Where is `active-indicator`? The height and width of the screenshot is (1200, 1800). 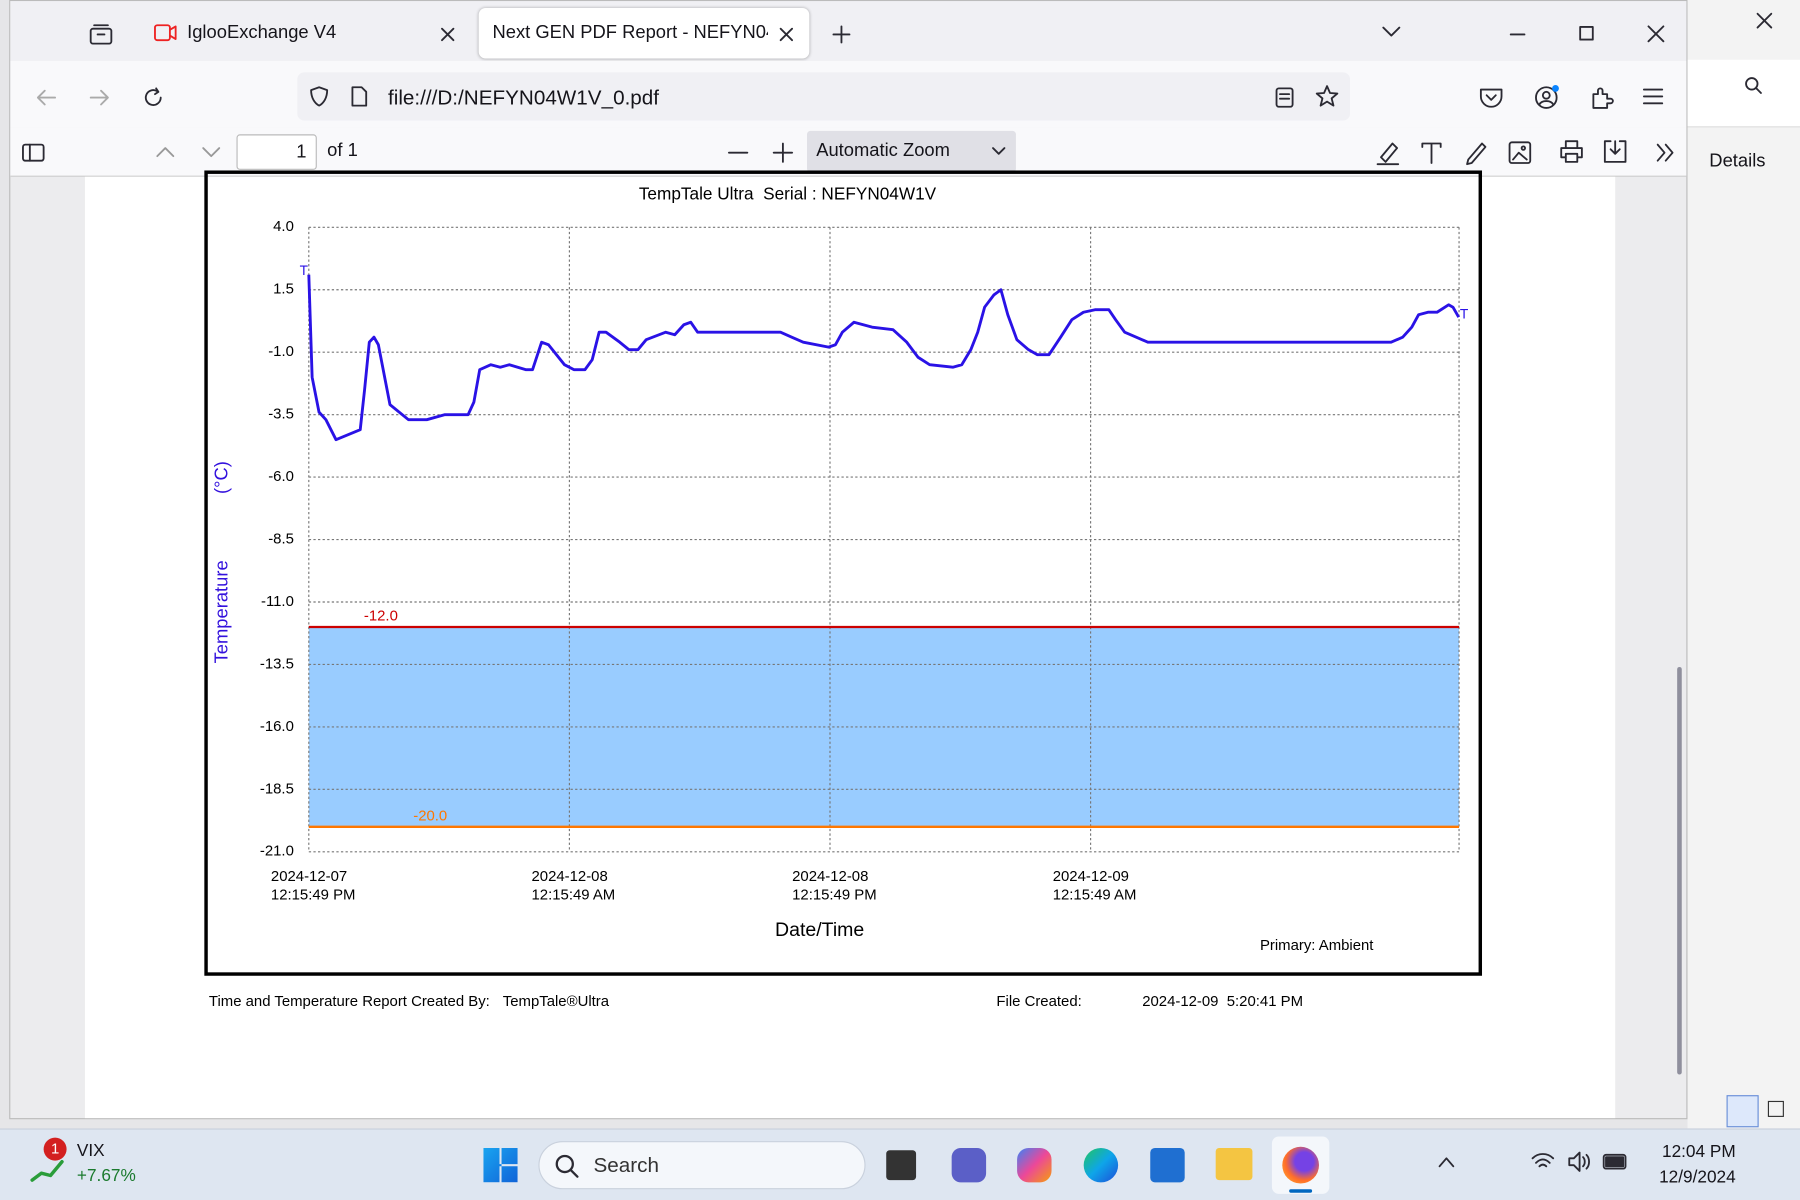 active-indicator is located at coordinates (1301, 1191).